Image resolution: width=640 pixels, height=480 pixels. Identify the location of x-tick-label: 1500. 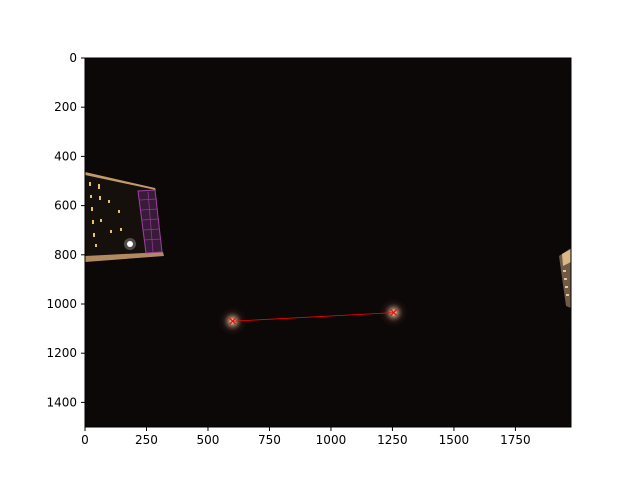
(454, 440).